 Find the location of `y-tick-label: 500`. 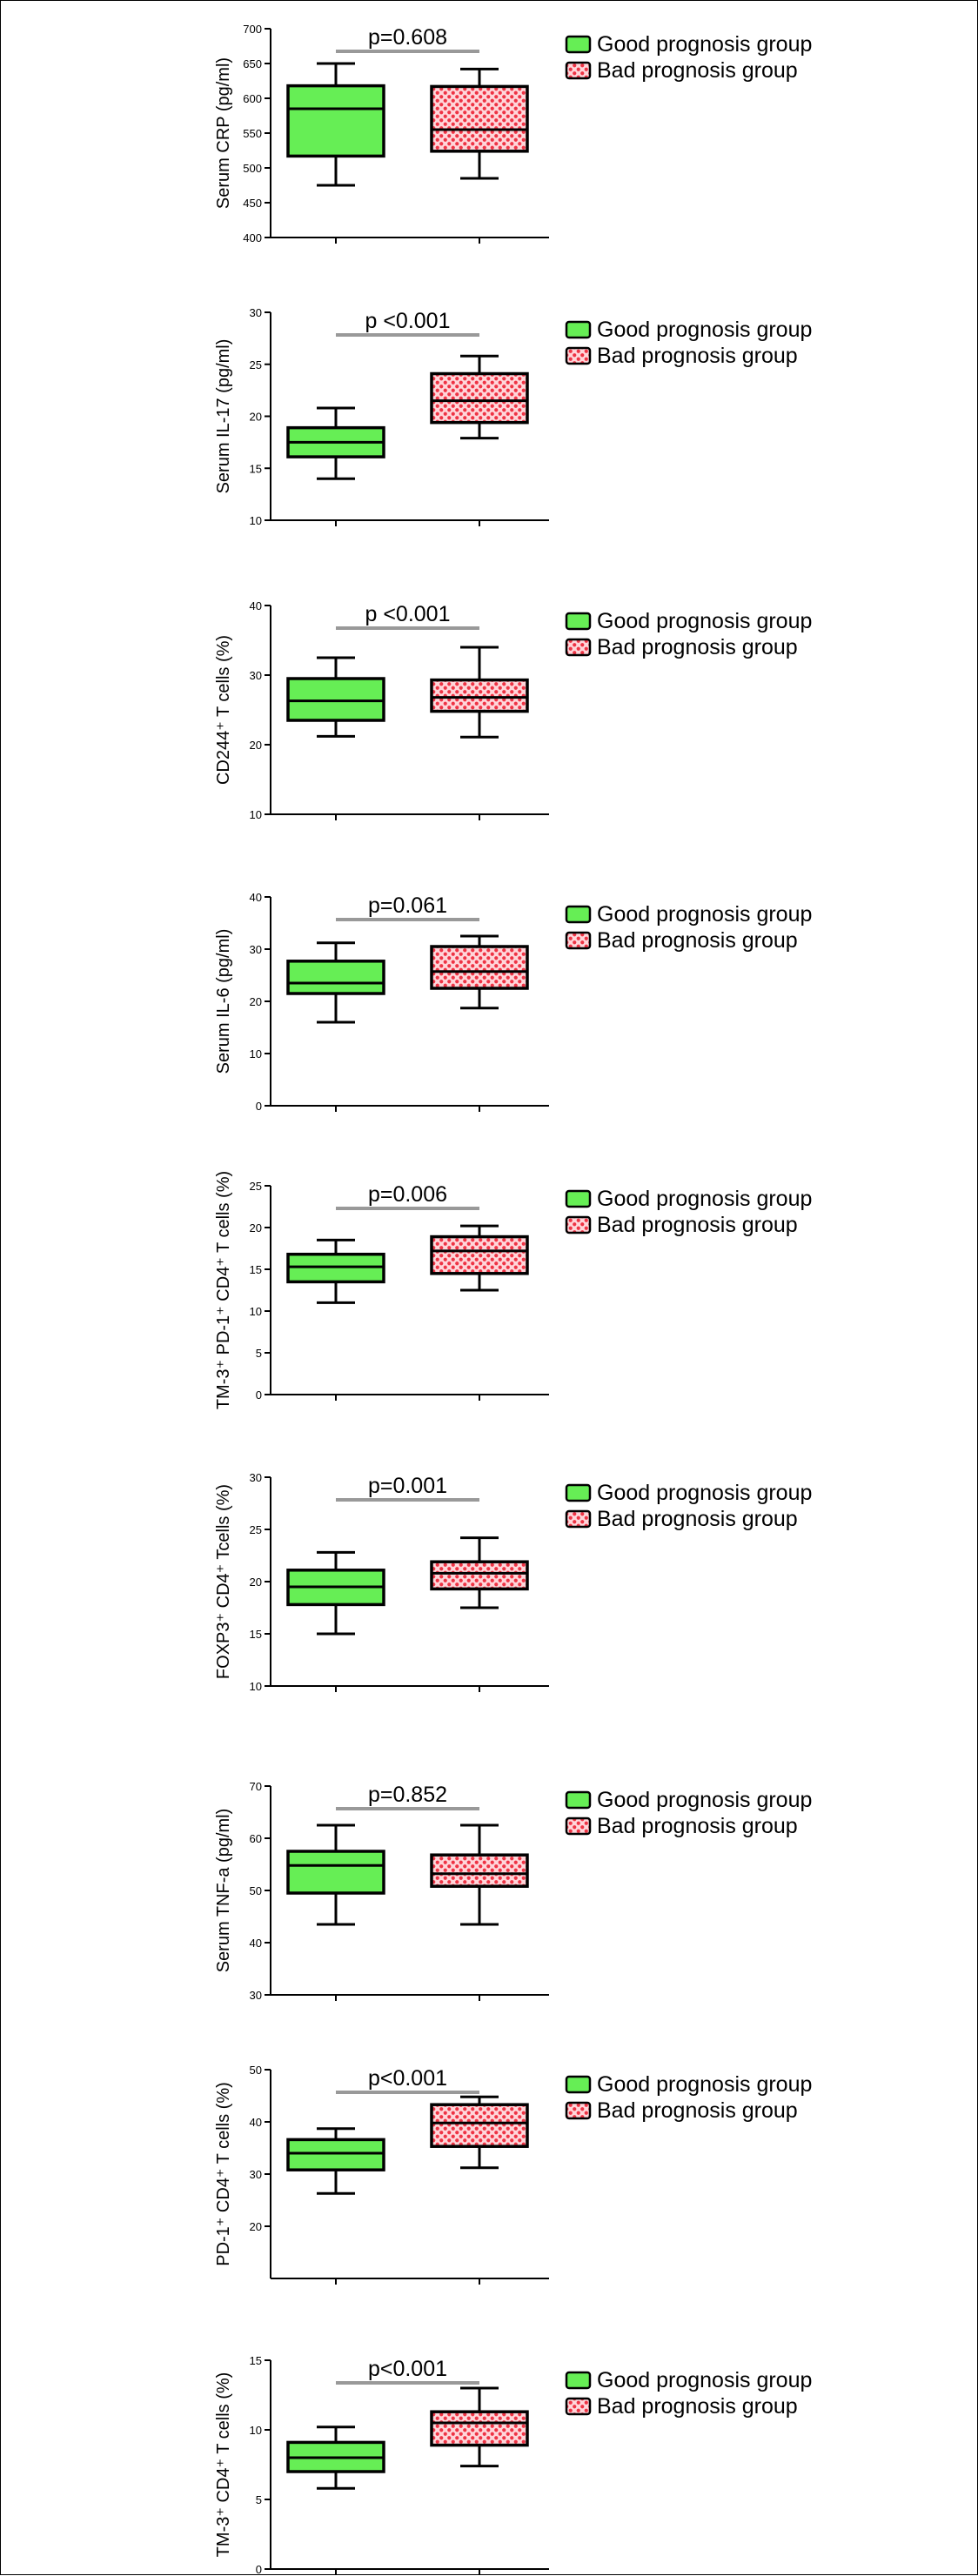

y-tick-label: 500 is located at coordinates (253, 168).